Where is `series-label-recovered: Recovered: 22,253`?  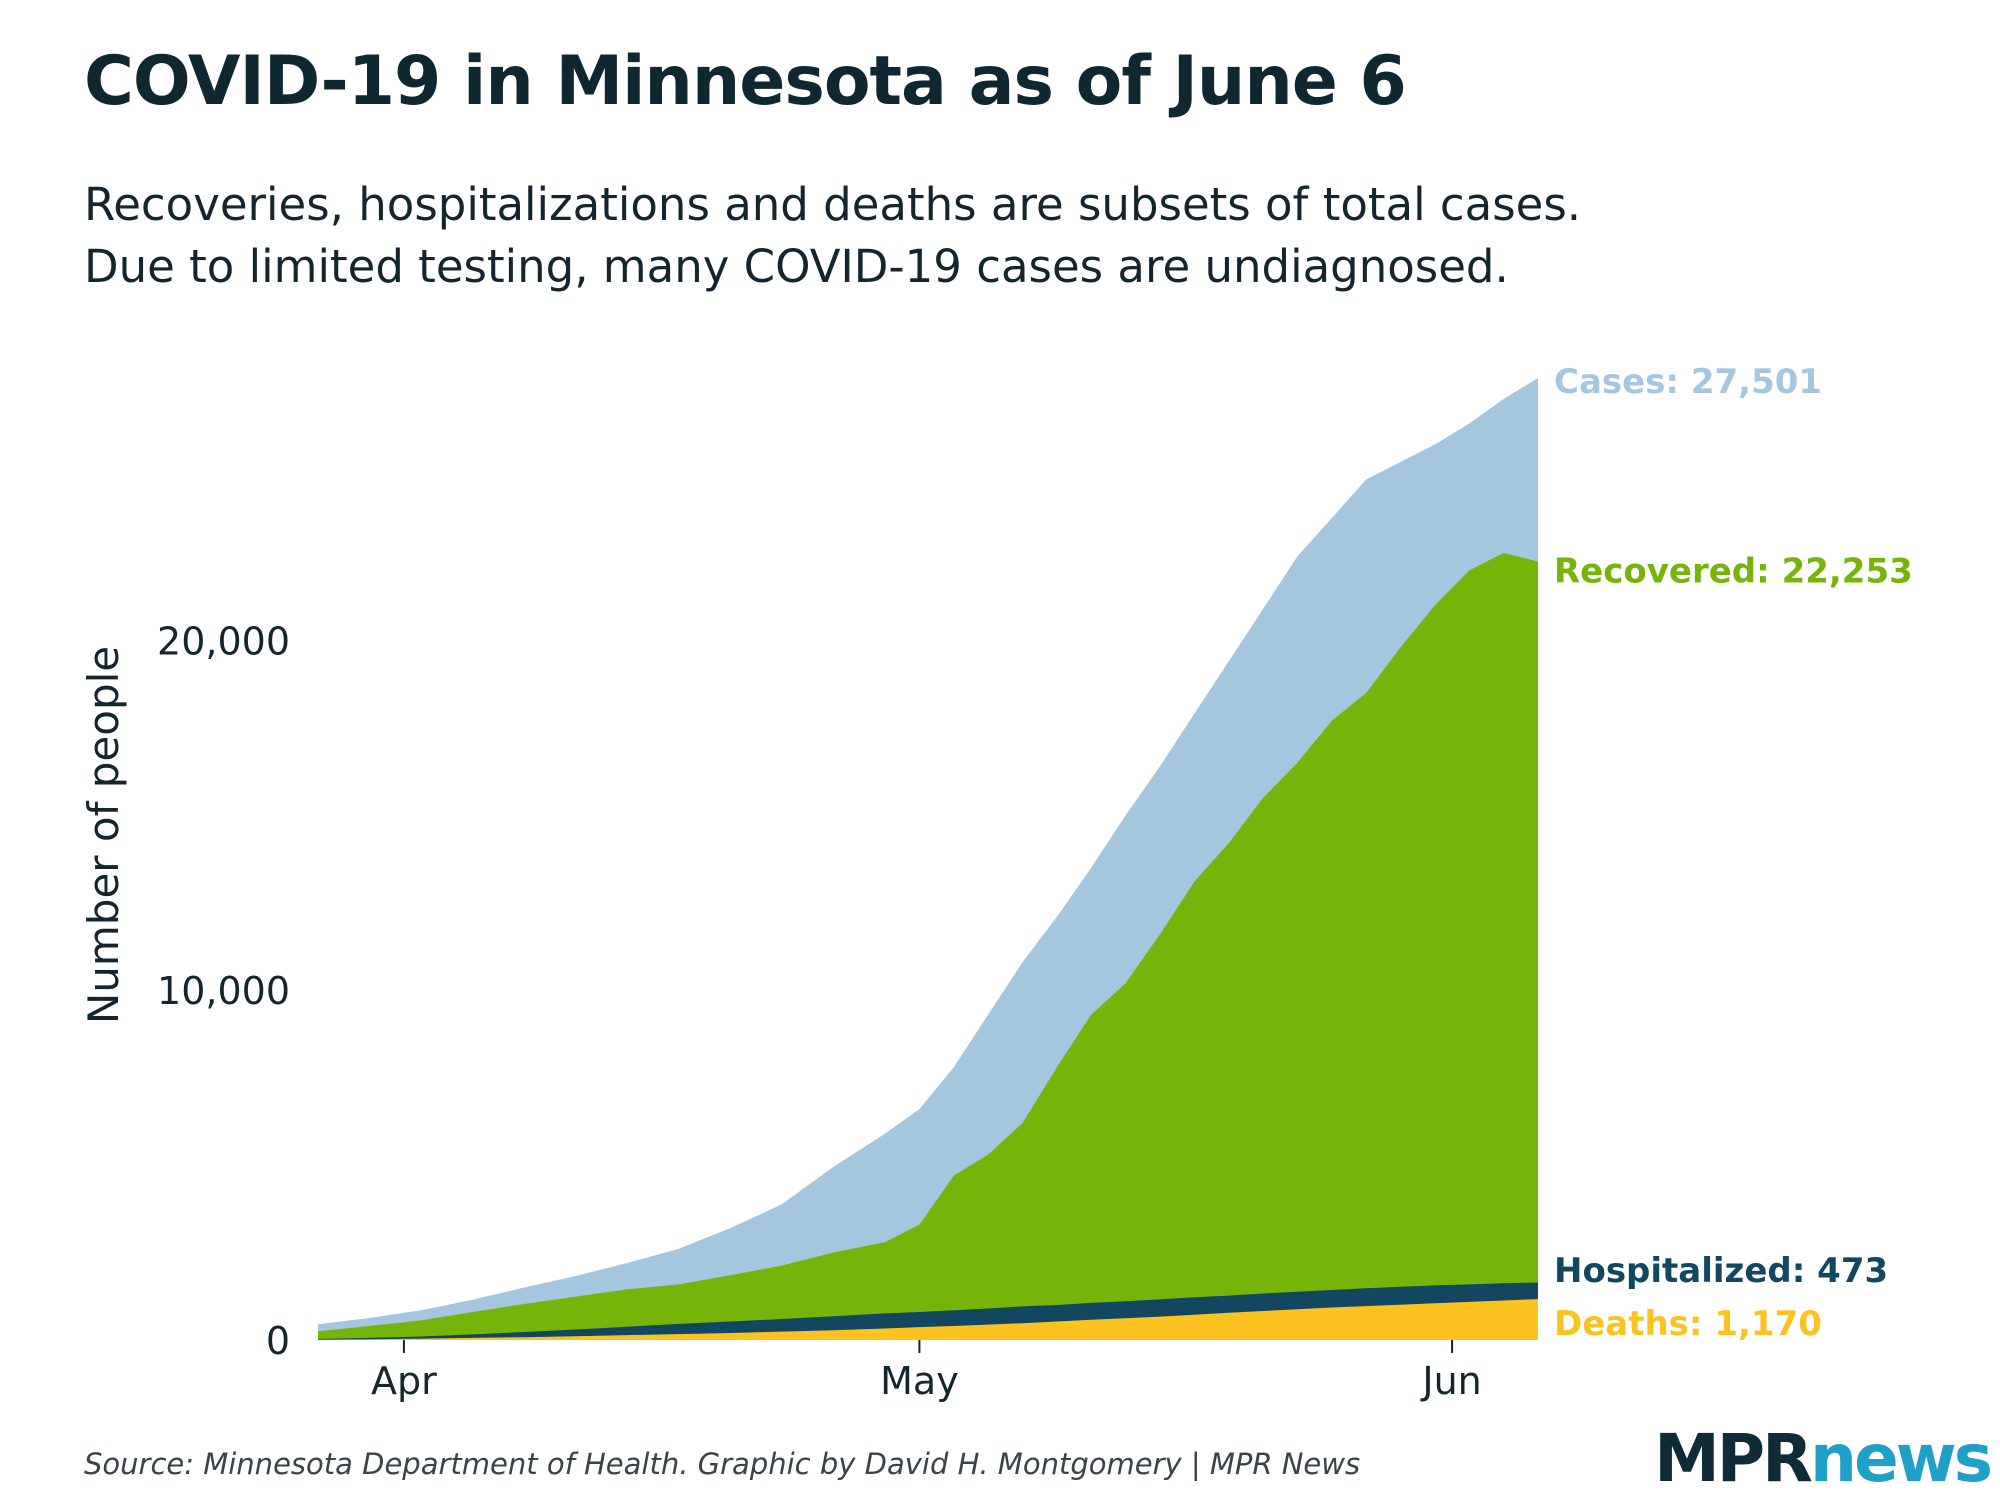
series-label-recovered: Recovered: 22,253 is located at coordinates (1733, 572).